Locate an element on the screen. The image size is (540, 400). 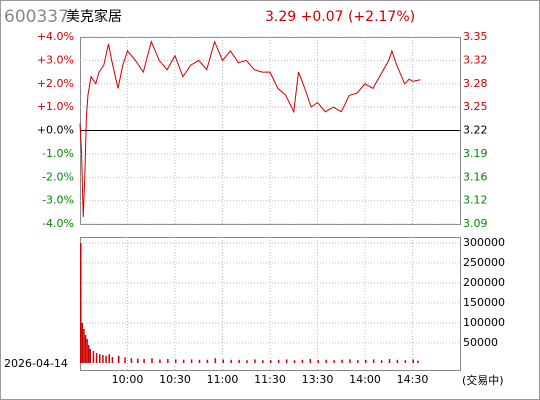
x-tick-label: 11:30 is located at coordinates (270, 379).